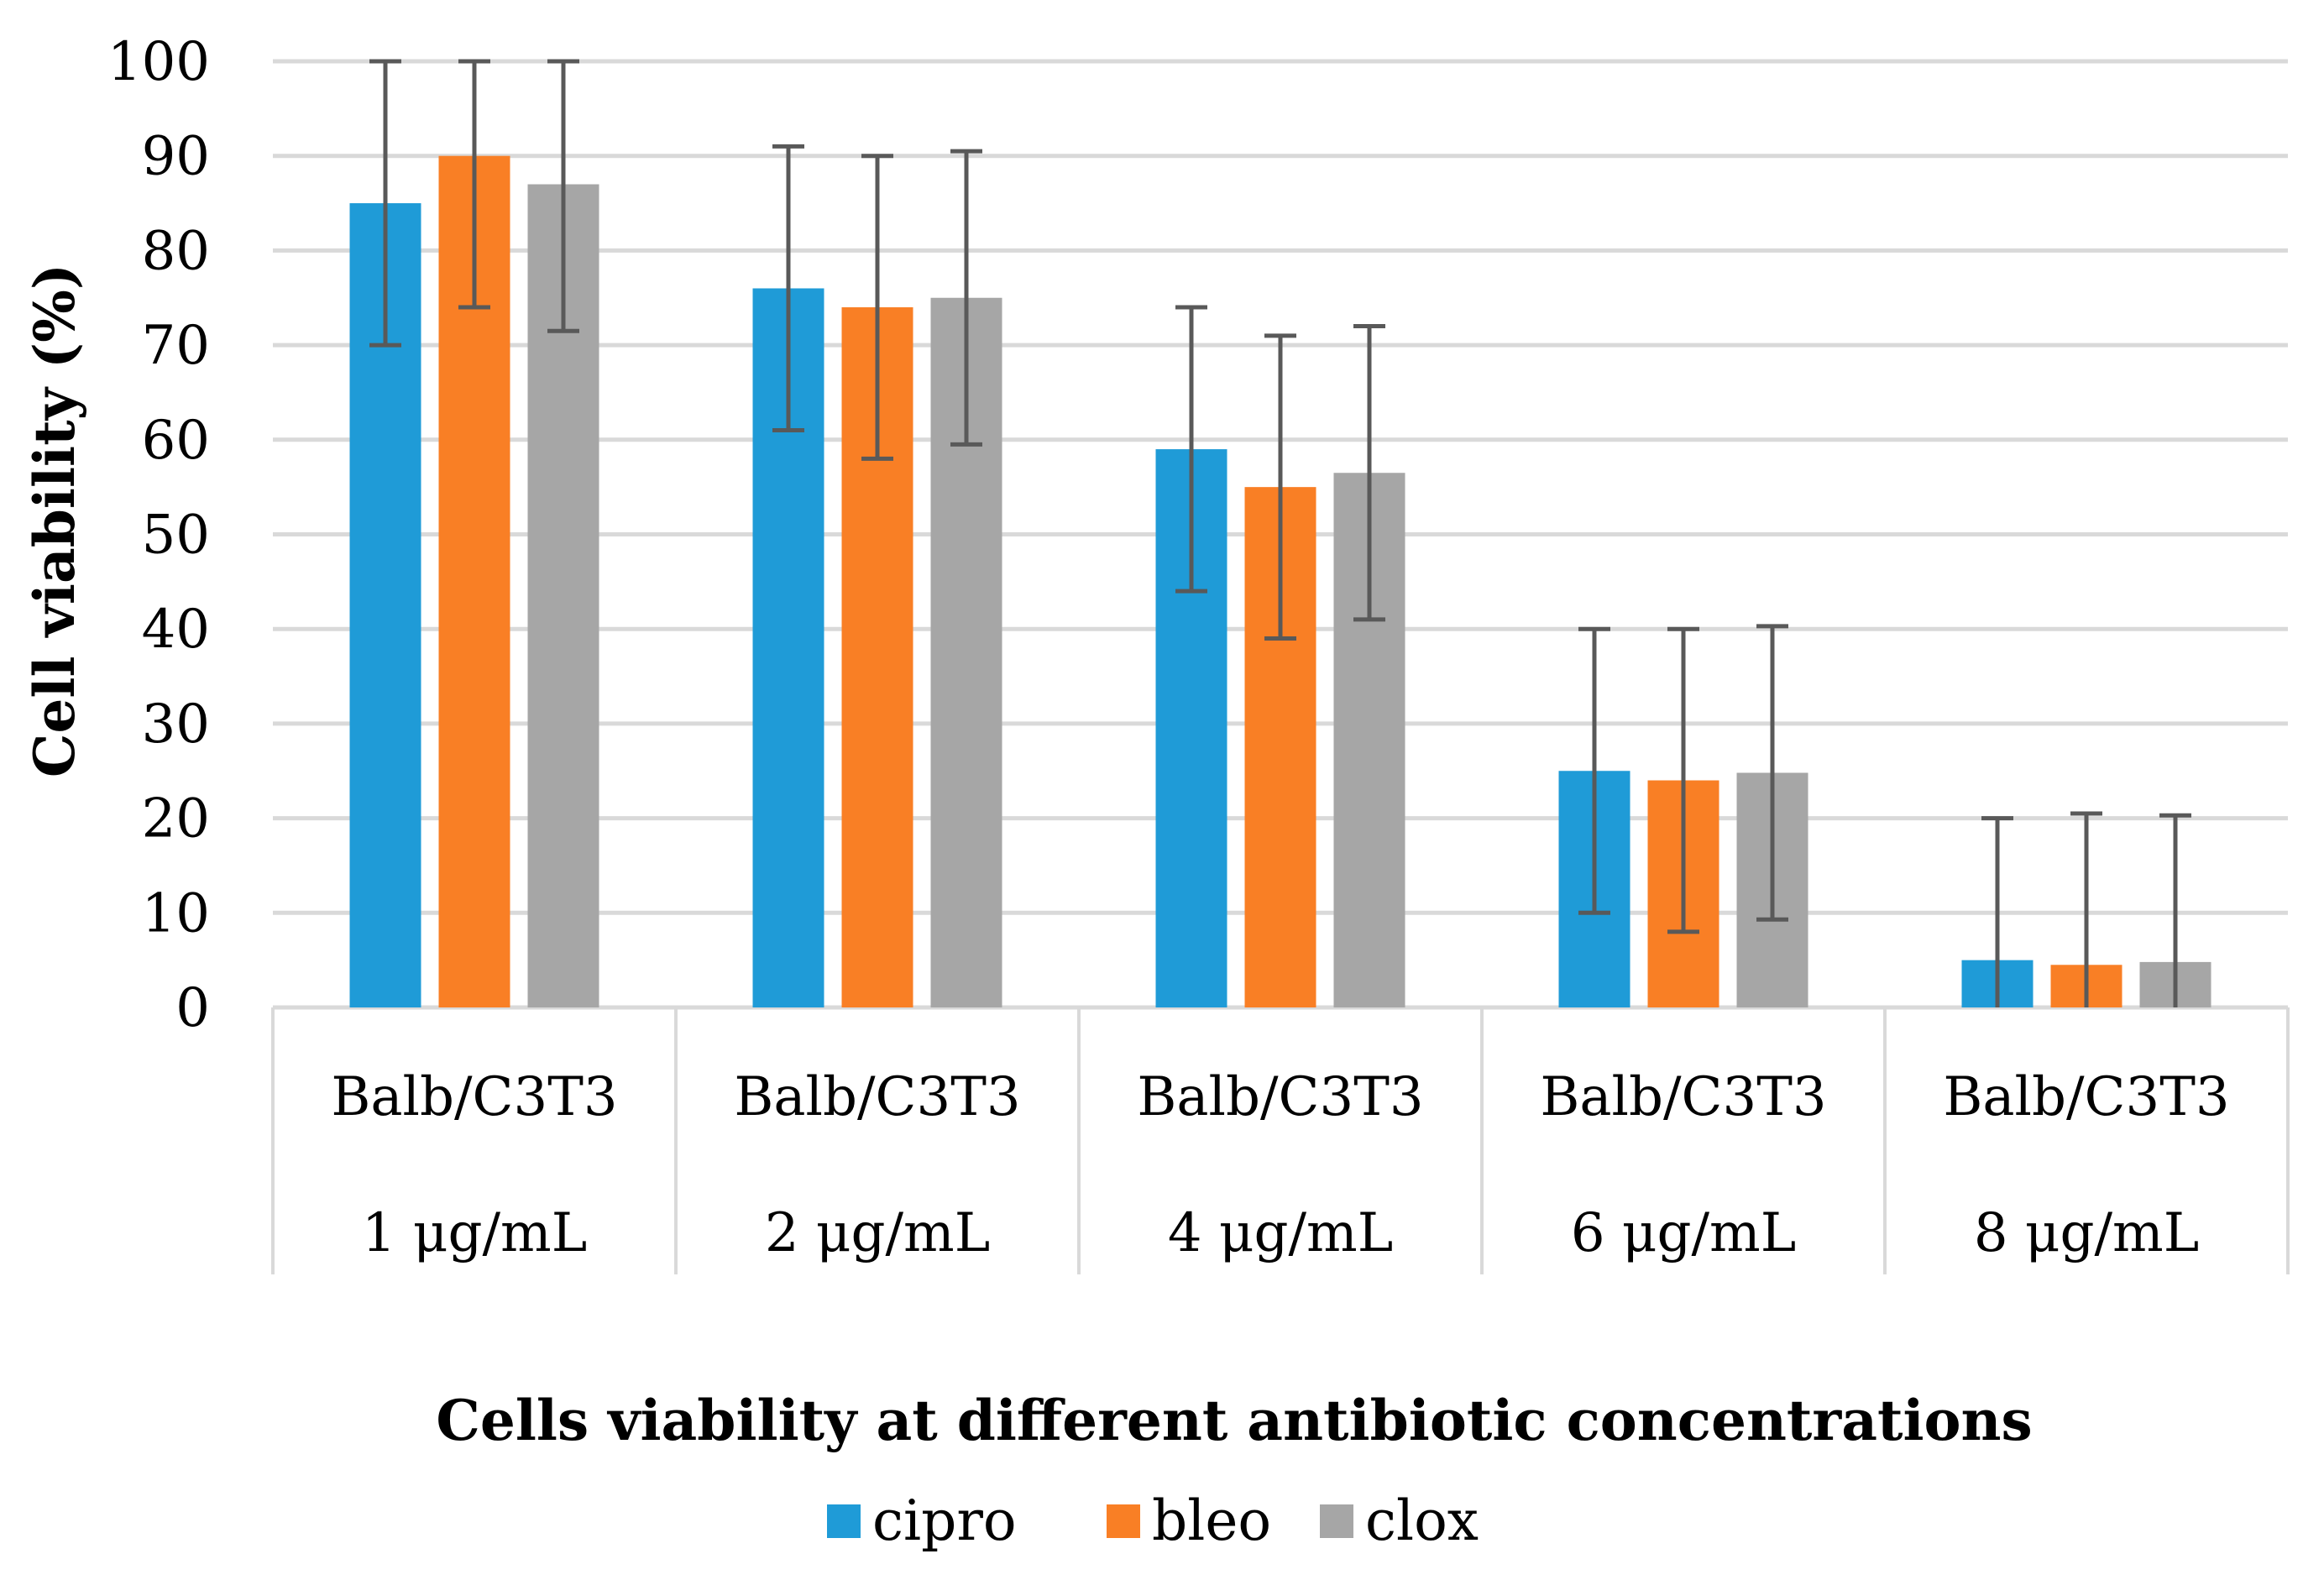  Describe the element at coordinates (945, 1520) in the screenshot. I see `legend-label-cipro: cipro` at that location.